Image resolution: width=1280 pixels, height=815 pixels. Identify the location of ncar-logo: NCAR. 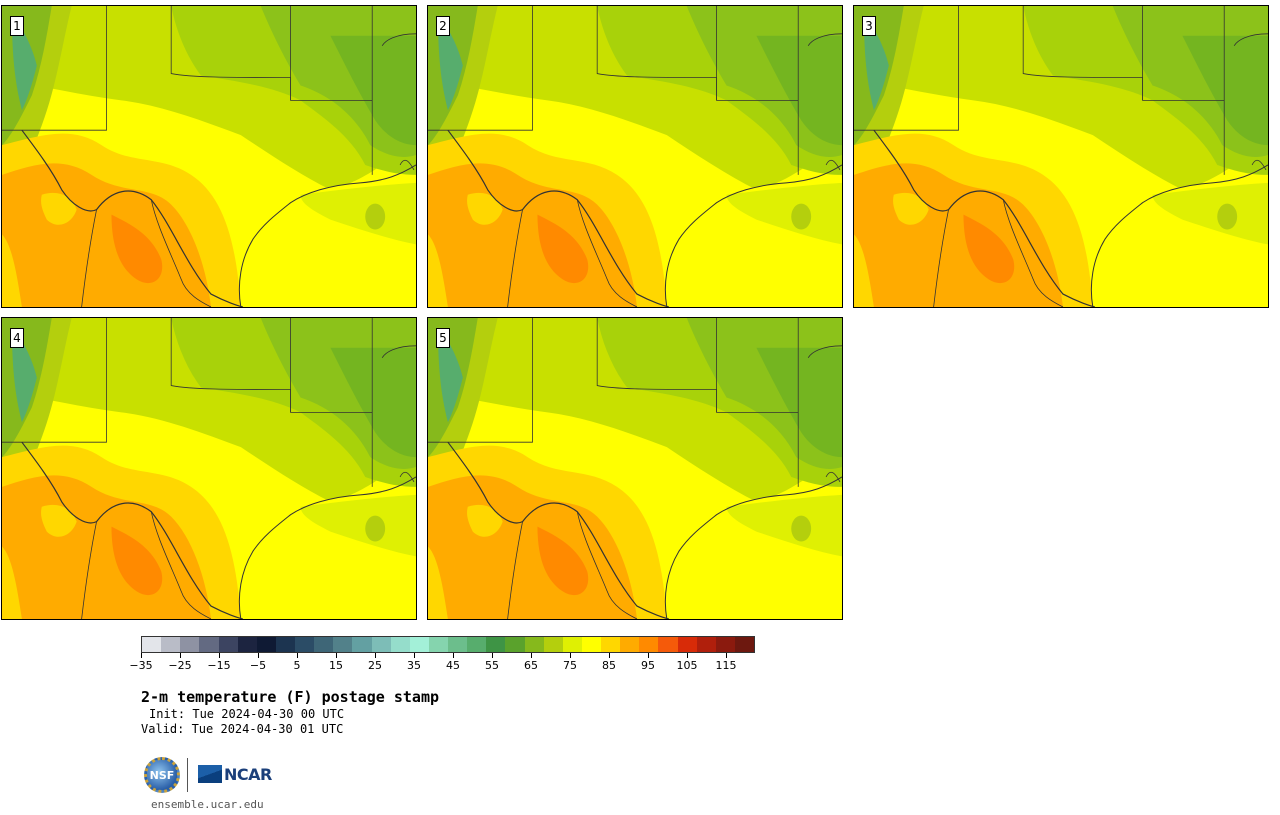
(235, 774).